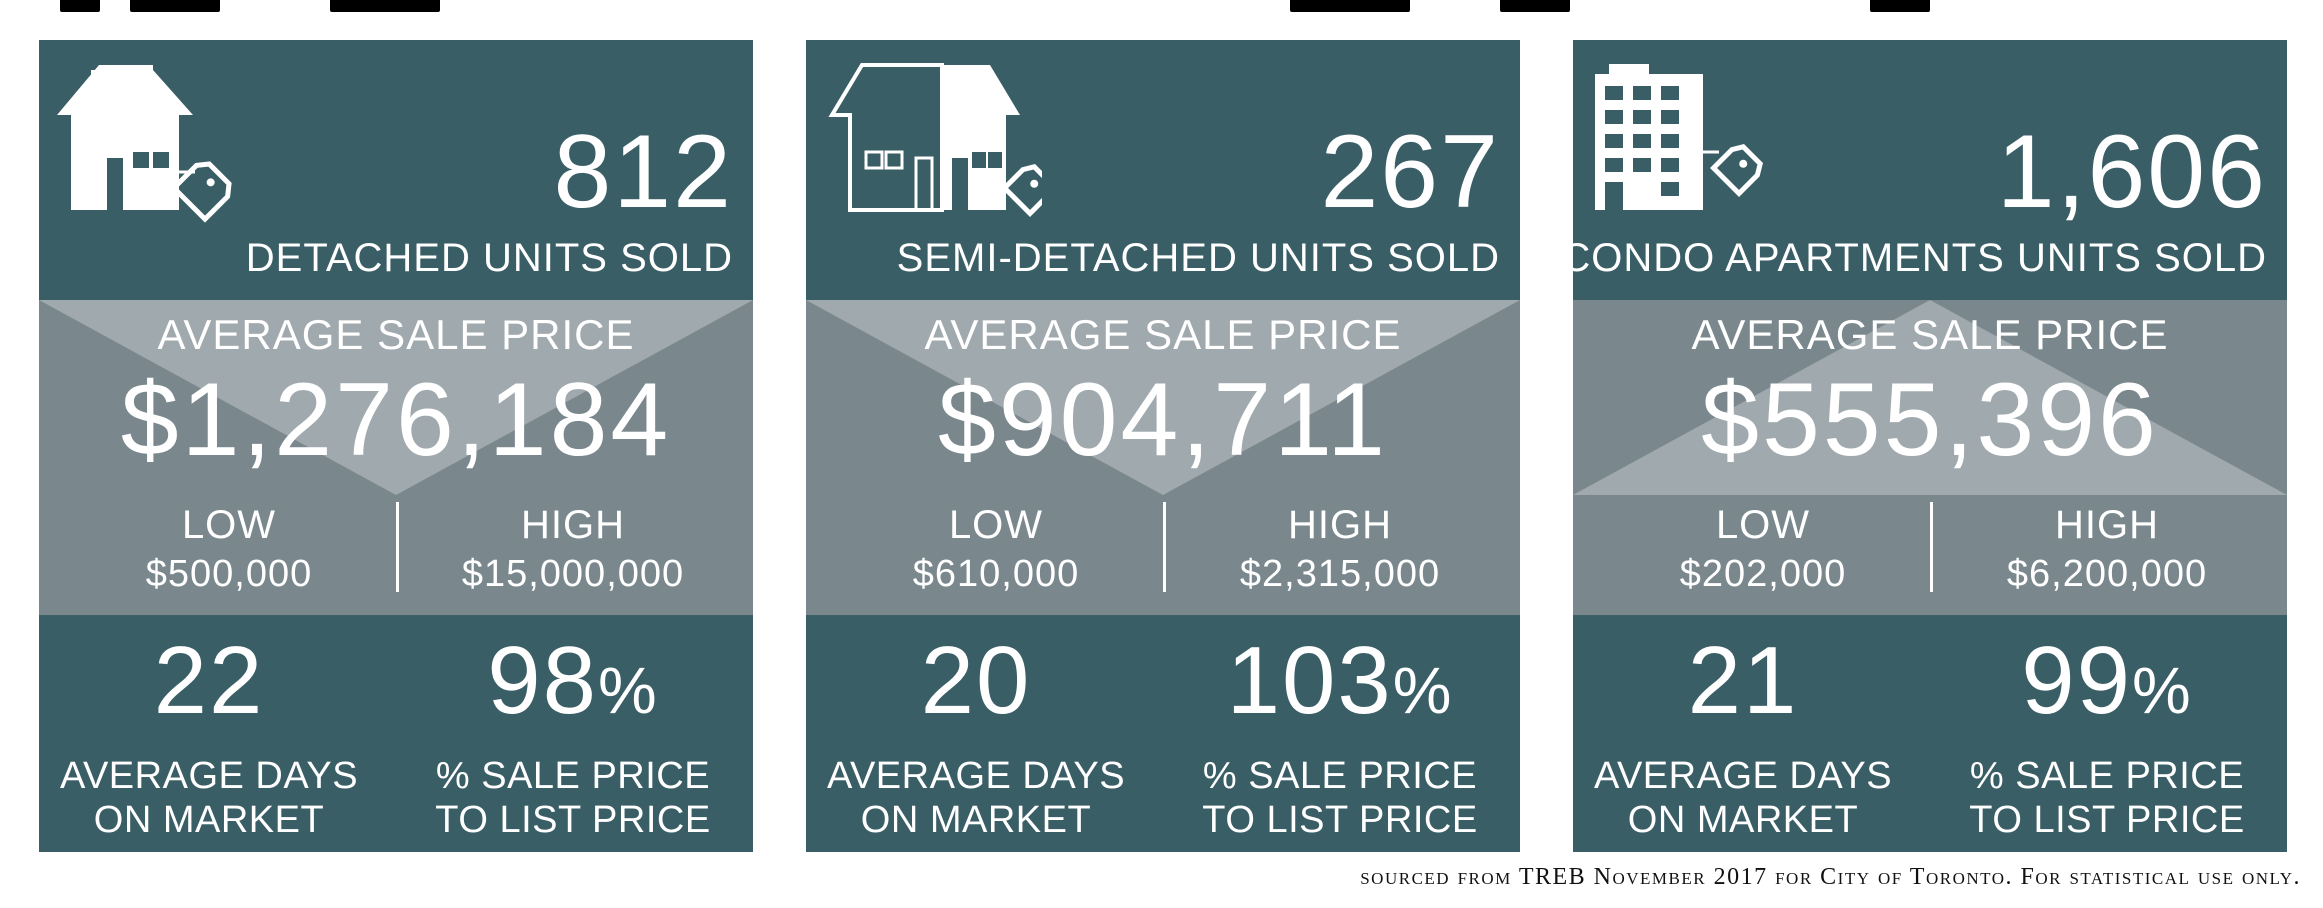 Image resolution: width=2323 pixels, height=908 pixels. I want to click on condo-building-icon, so click(1699, 145).